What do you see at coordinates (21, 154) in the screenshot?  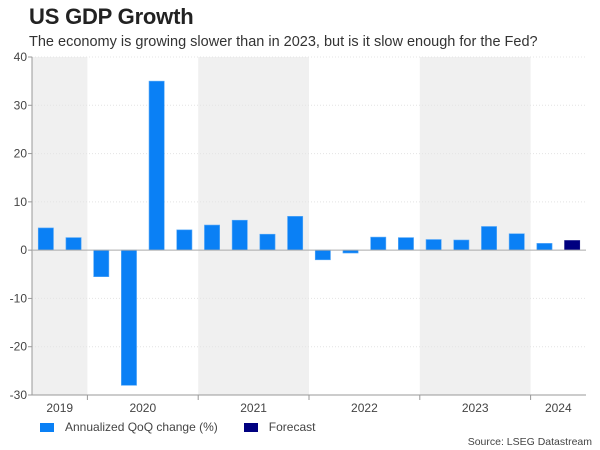 I see `y-tick-label: 20` at bounding box center [21, 154].